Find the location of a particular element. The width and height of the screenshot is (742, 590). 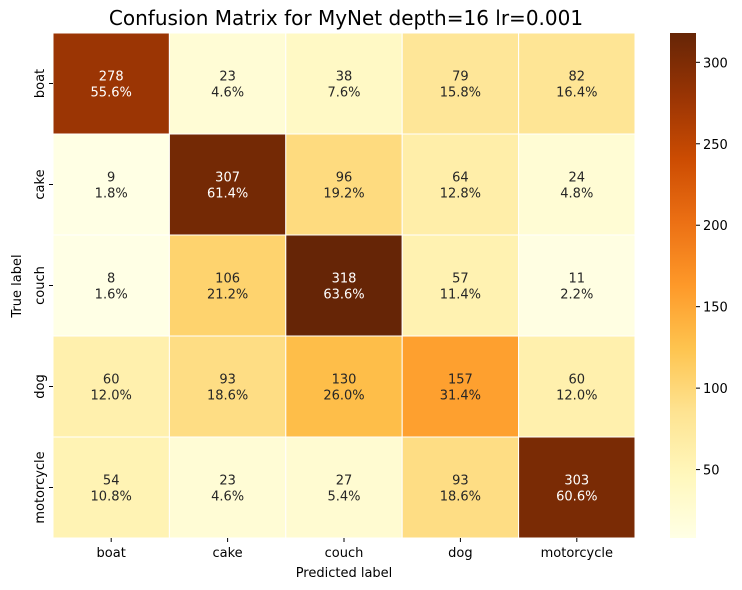

cell-percent-label: 15.8% is located at coordinates (460, 93).